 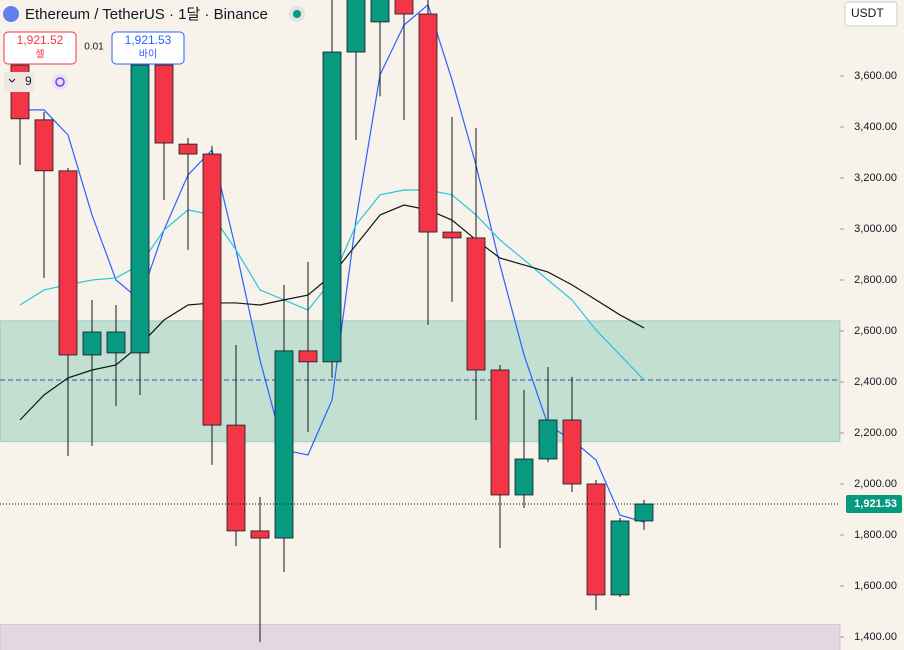 What do you see at coordinates (12, 80) in the screenshot?
I see `chevron` at bounding box center [12, 80].